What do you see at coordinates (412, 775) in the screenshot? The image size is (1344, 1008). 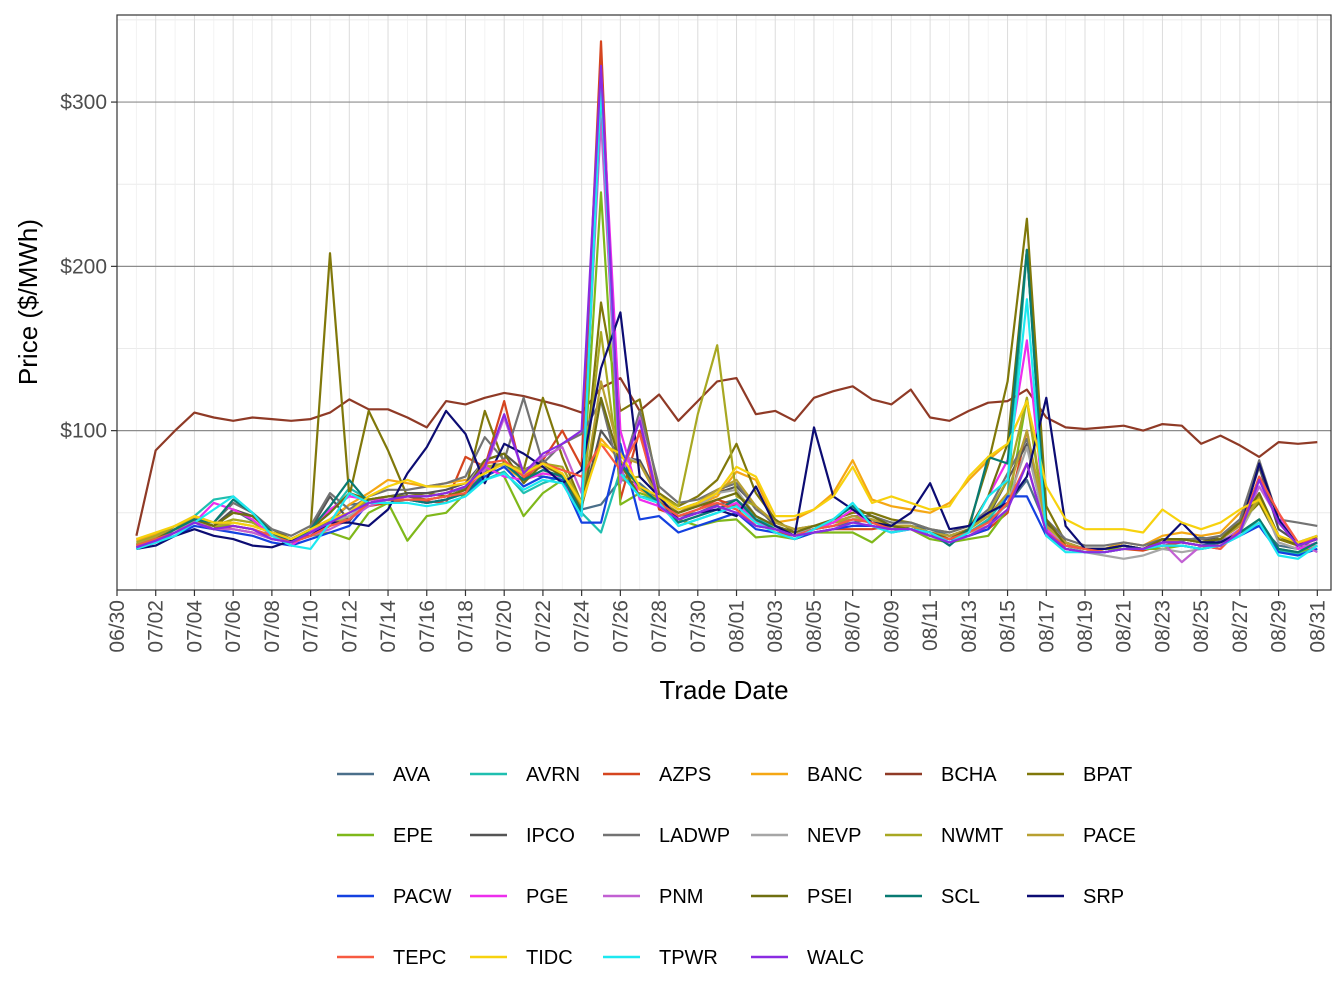 I see `legend-label: AVA` at bounding box center [412, 775].